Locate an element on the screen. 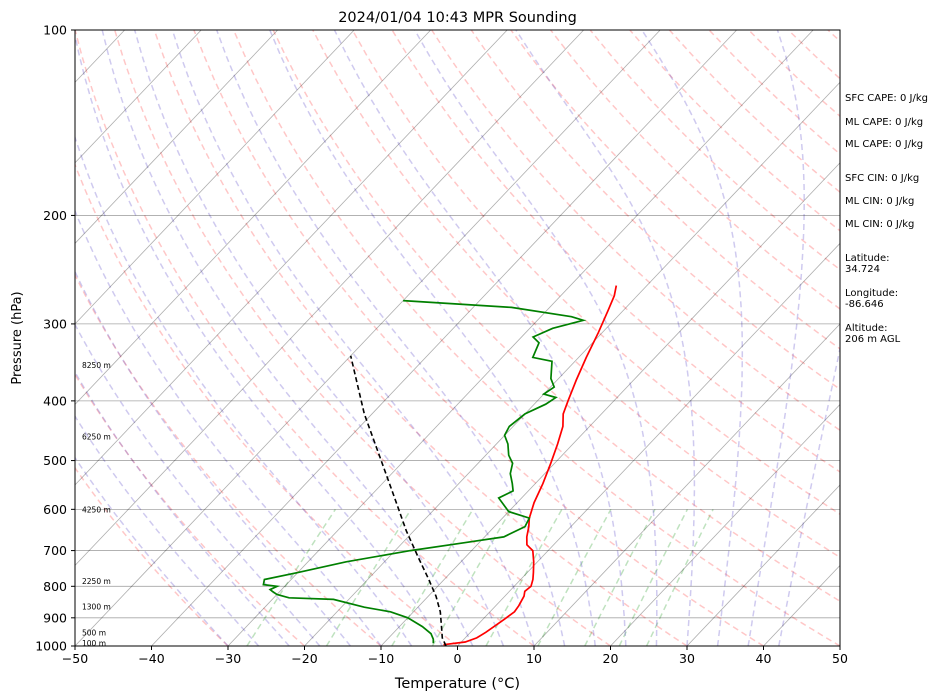 The width and height of the screenshot is (947, 700). ml-cin-stat-2: ML CIN: 0 J/kg is located at coordinates (880, 224).